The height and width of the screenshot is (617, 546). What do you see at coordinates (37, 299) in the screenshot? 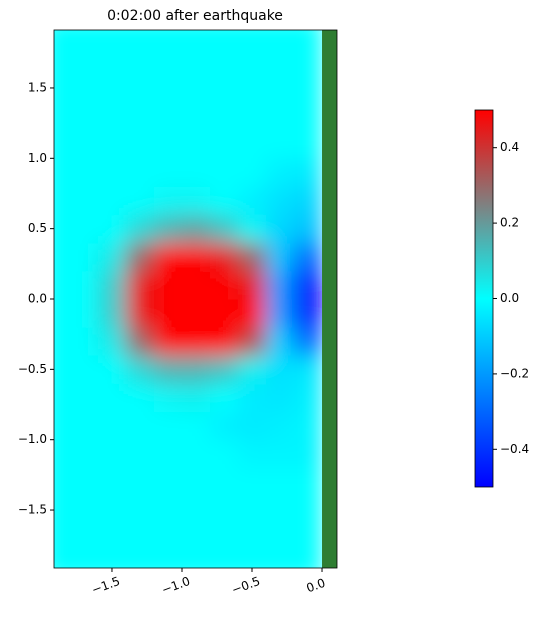
I see `y-tick-label: 0.0` at bounding box center [37, 299].